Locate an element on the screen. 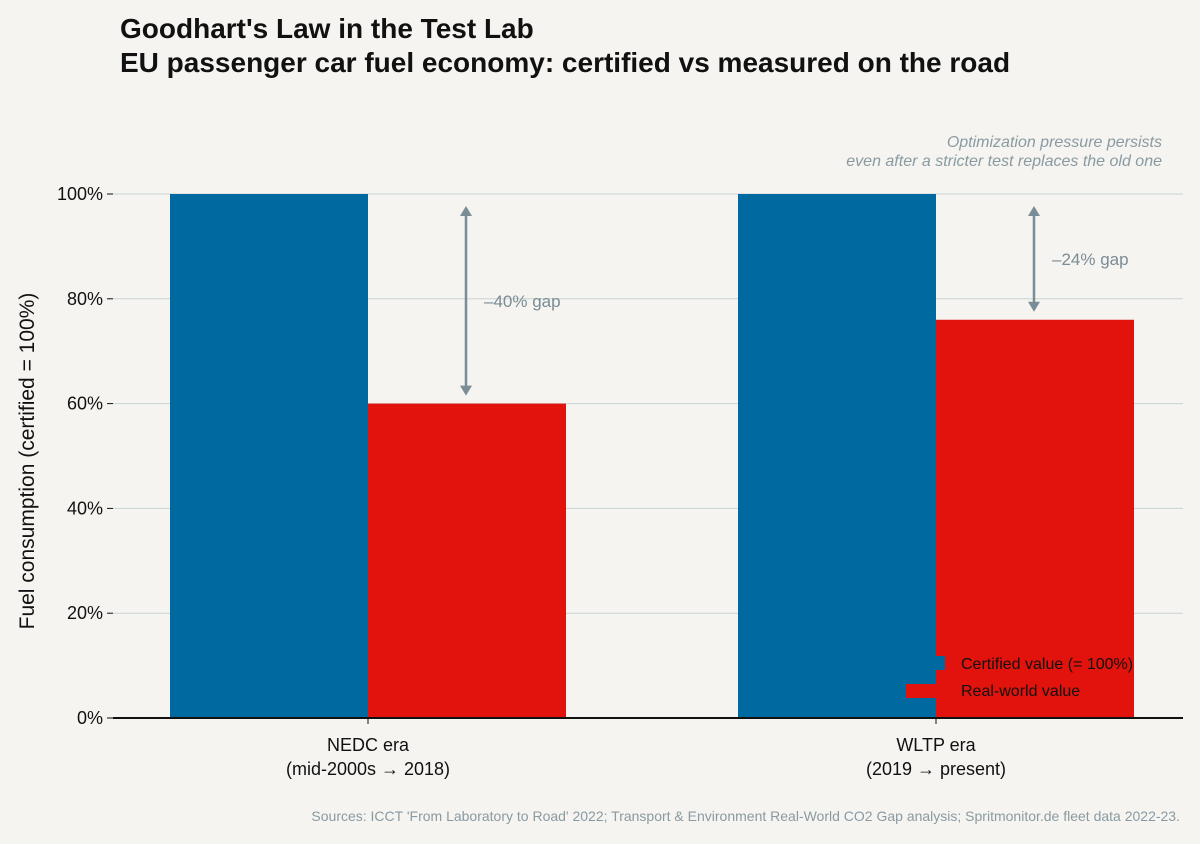 The height and width of the screenshot is (844, 1200). gap-arrows: –40% gap –24% gap is located at coordinates (794, 301).